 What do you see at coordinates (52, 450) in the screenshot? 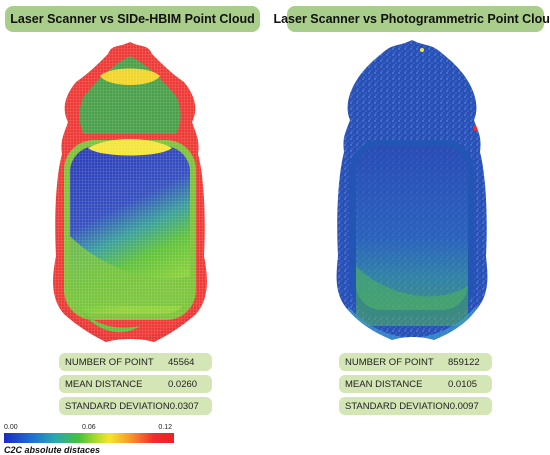
I see `legend-caption: C2C absolute distaces` at bounding box center [52, 450].